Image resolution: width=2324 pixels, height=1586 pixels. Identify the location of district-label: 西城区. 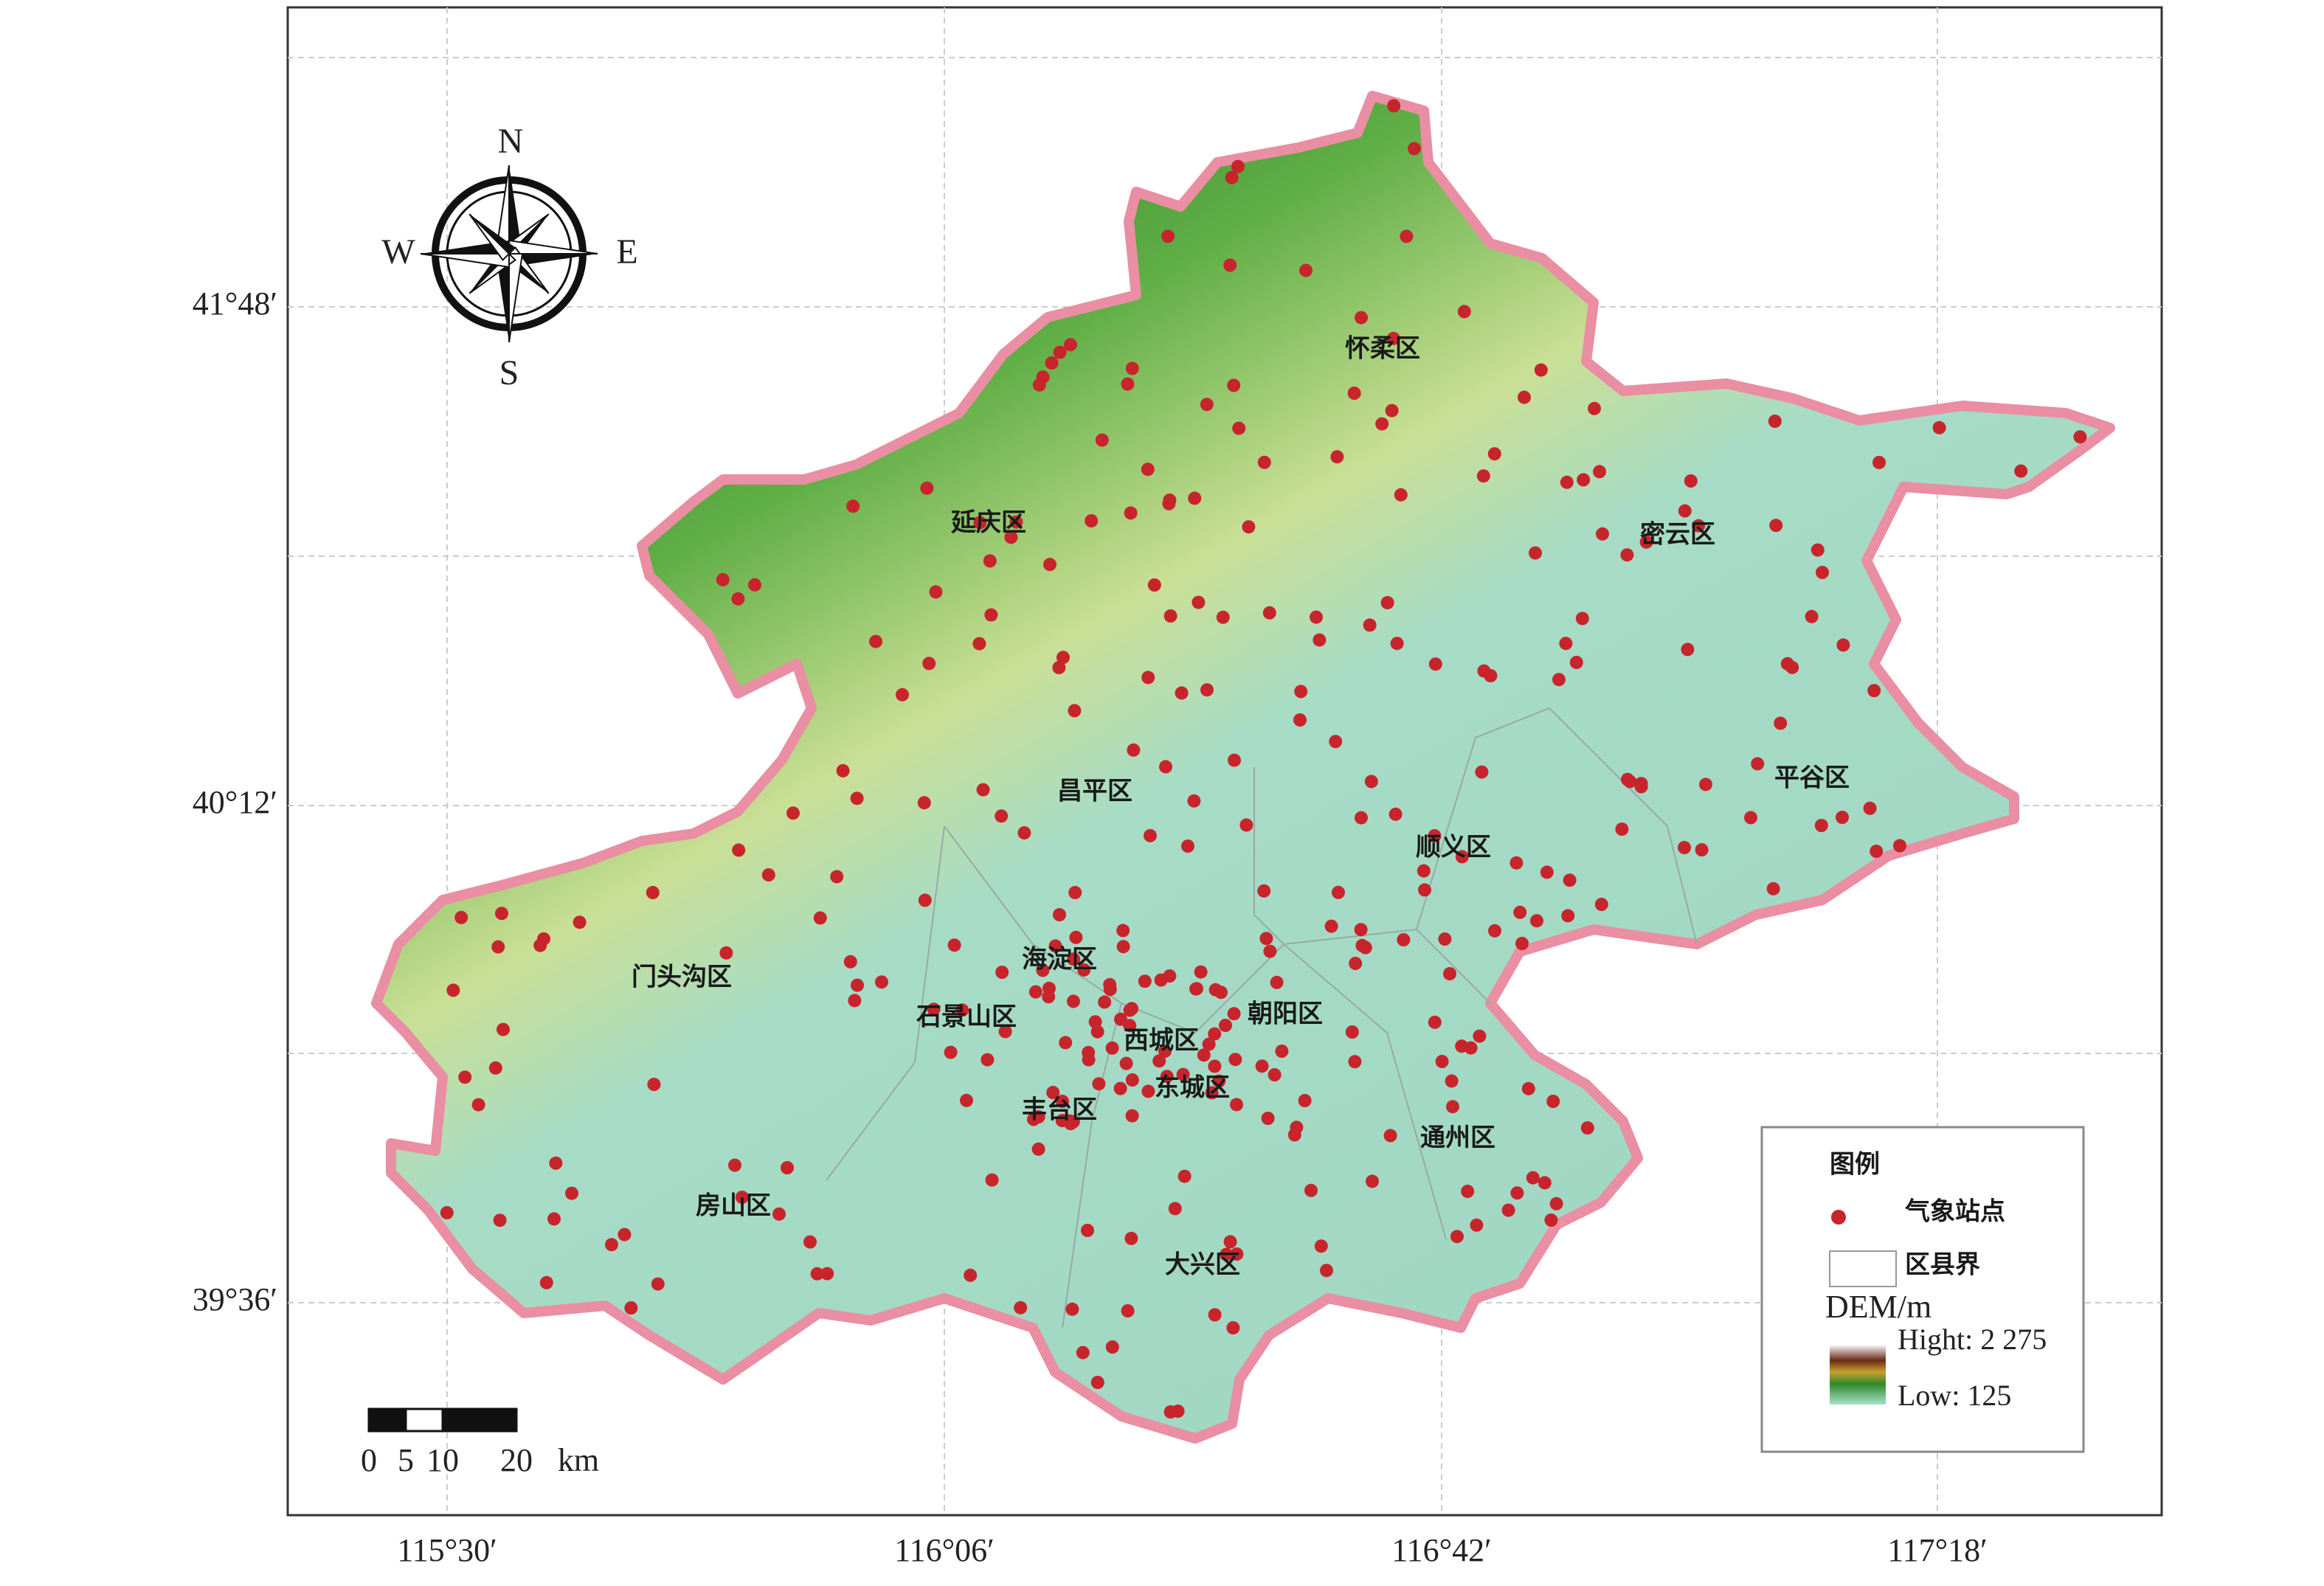
(1161, 1041).